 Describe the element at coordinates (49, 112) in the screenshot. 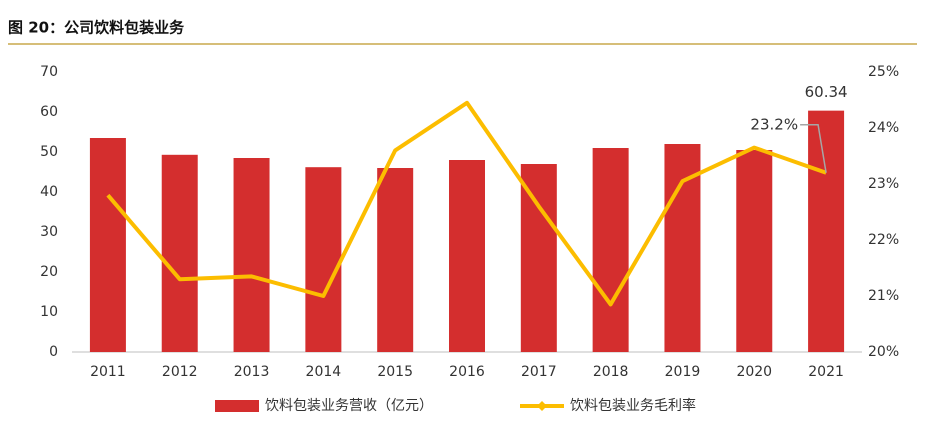

I see `y-tick-label: 60` at that location.